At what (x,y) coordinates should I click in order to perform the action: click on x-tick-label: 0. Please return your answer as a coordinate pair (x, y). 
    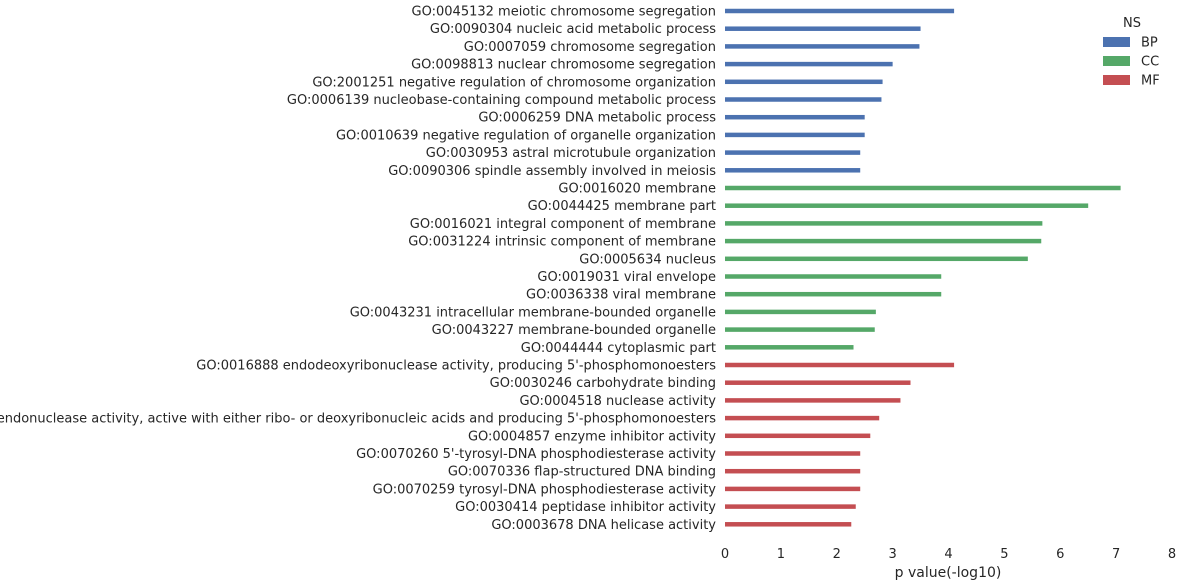
    Looking at the image, I should click on (725, 554).